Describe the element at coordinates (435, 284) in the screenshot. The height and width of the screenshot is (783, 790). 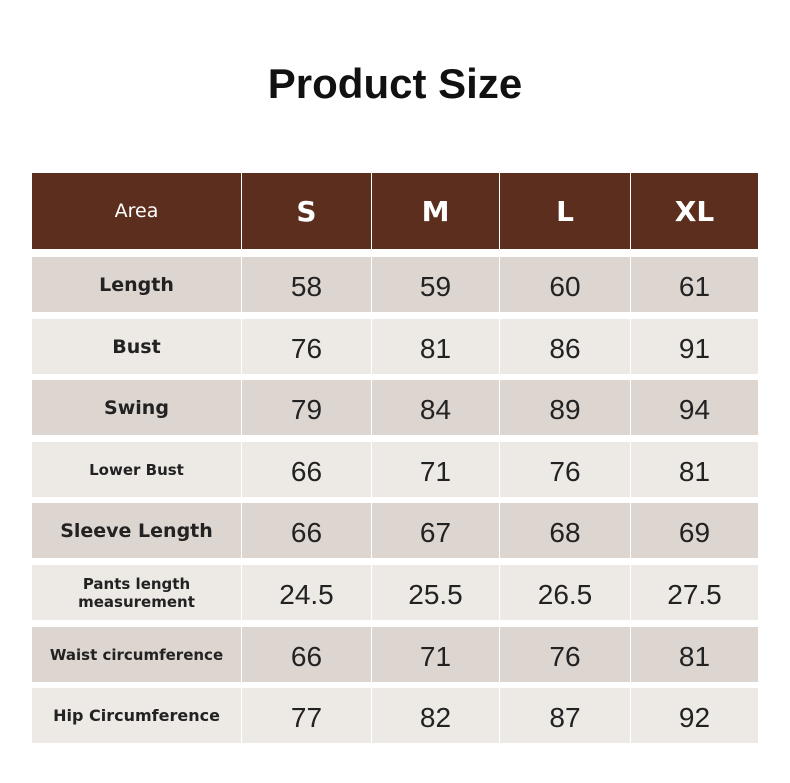
I see `cell-value: 59` at that location.